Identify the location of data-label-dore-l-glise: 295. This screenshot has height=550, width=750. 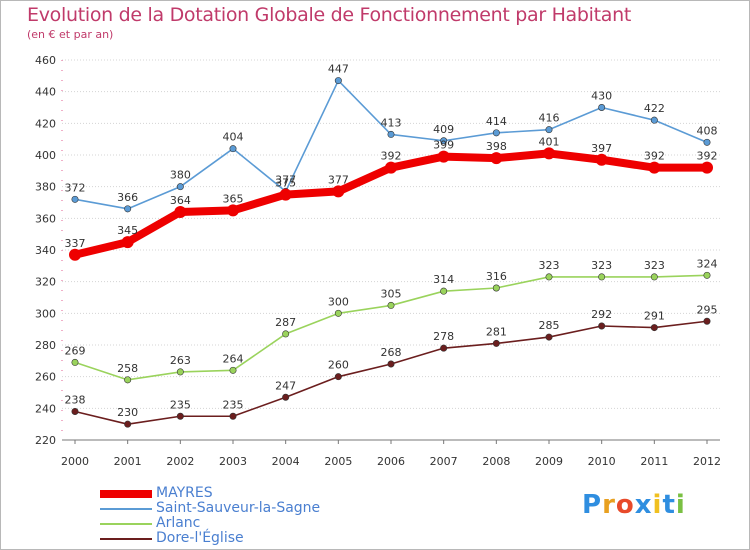
(707, 309).